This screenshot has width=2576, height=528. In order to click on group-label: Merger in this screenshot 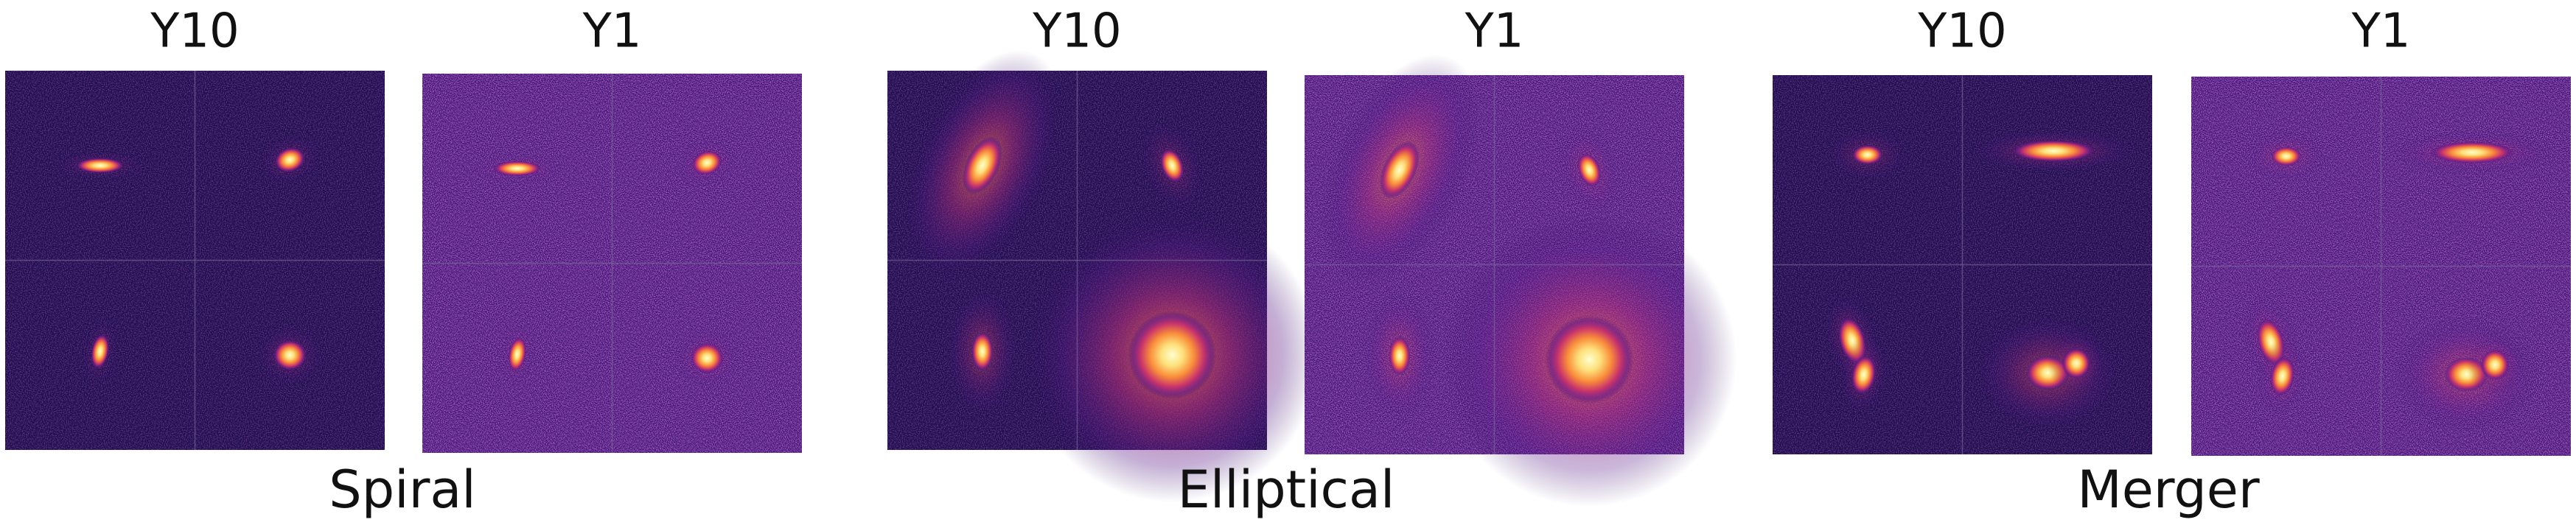, I will do `click(2168, 490)`.